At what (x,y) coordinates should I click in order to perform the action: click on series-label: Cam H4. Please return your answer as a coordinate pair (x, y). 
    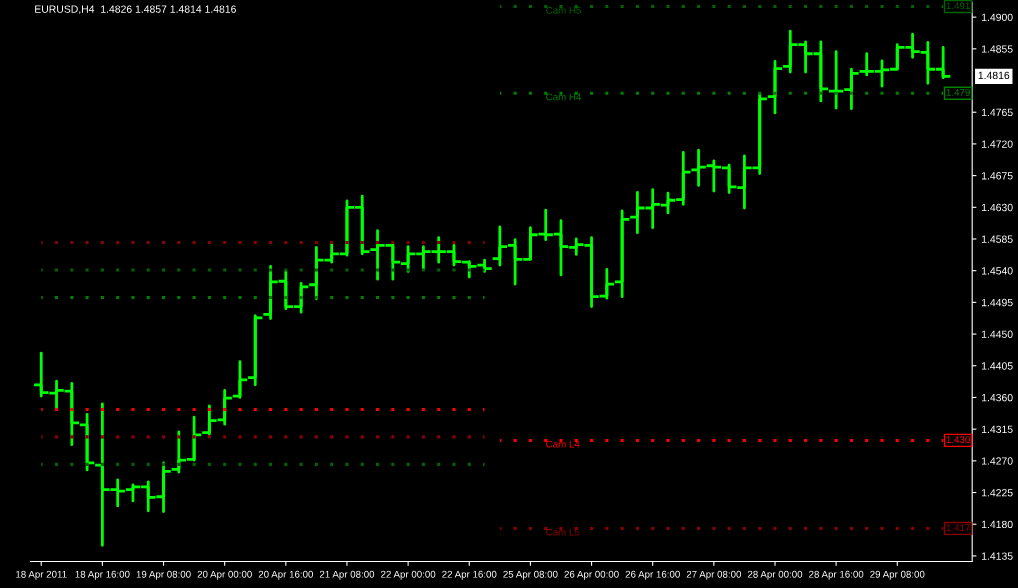
    Looking at the image, I should click on (564, 97).